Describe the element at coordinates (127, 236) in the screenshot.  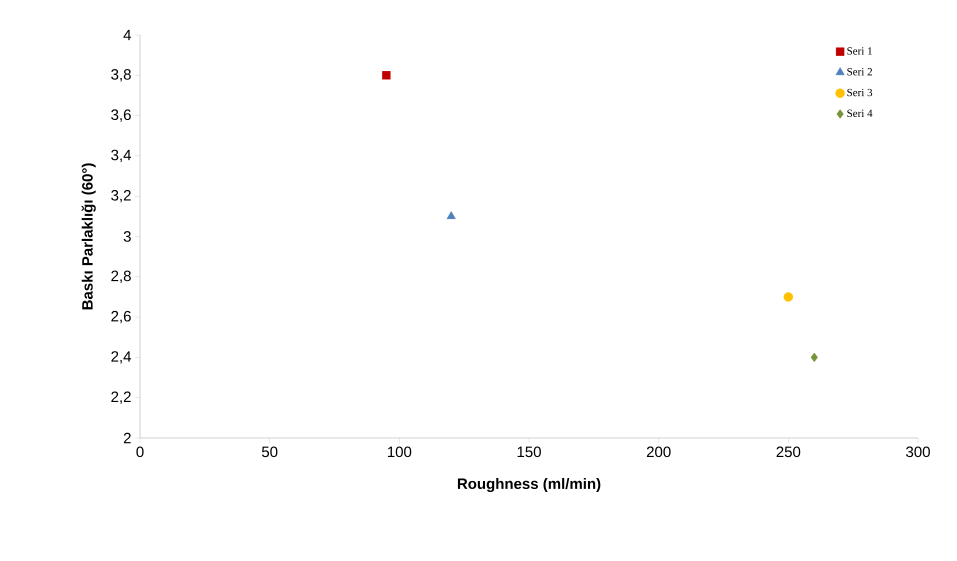
I see `y-tick-label: 3` at that location.